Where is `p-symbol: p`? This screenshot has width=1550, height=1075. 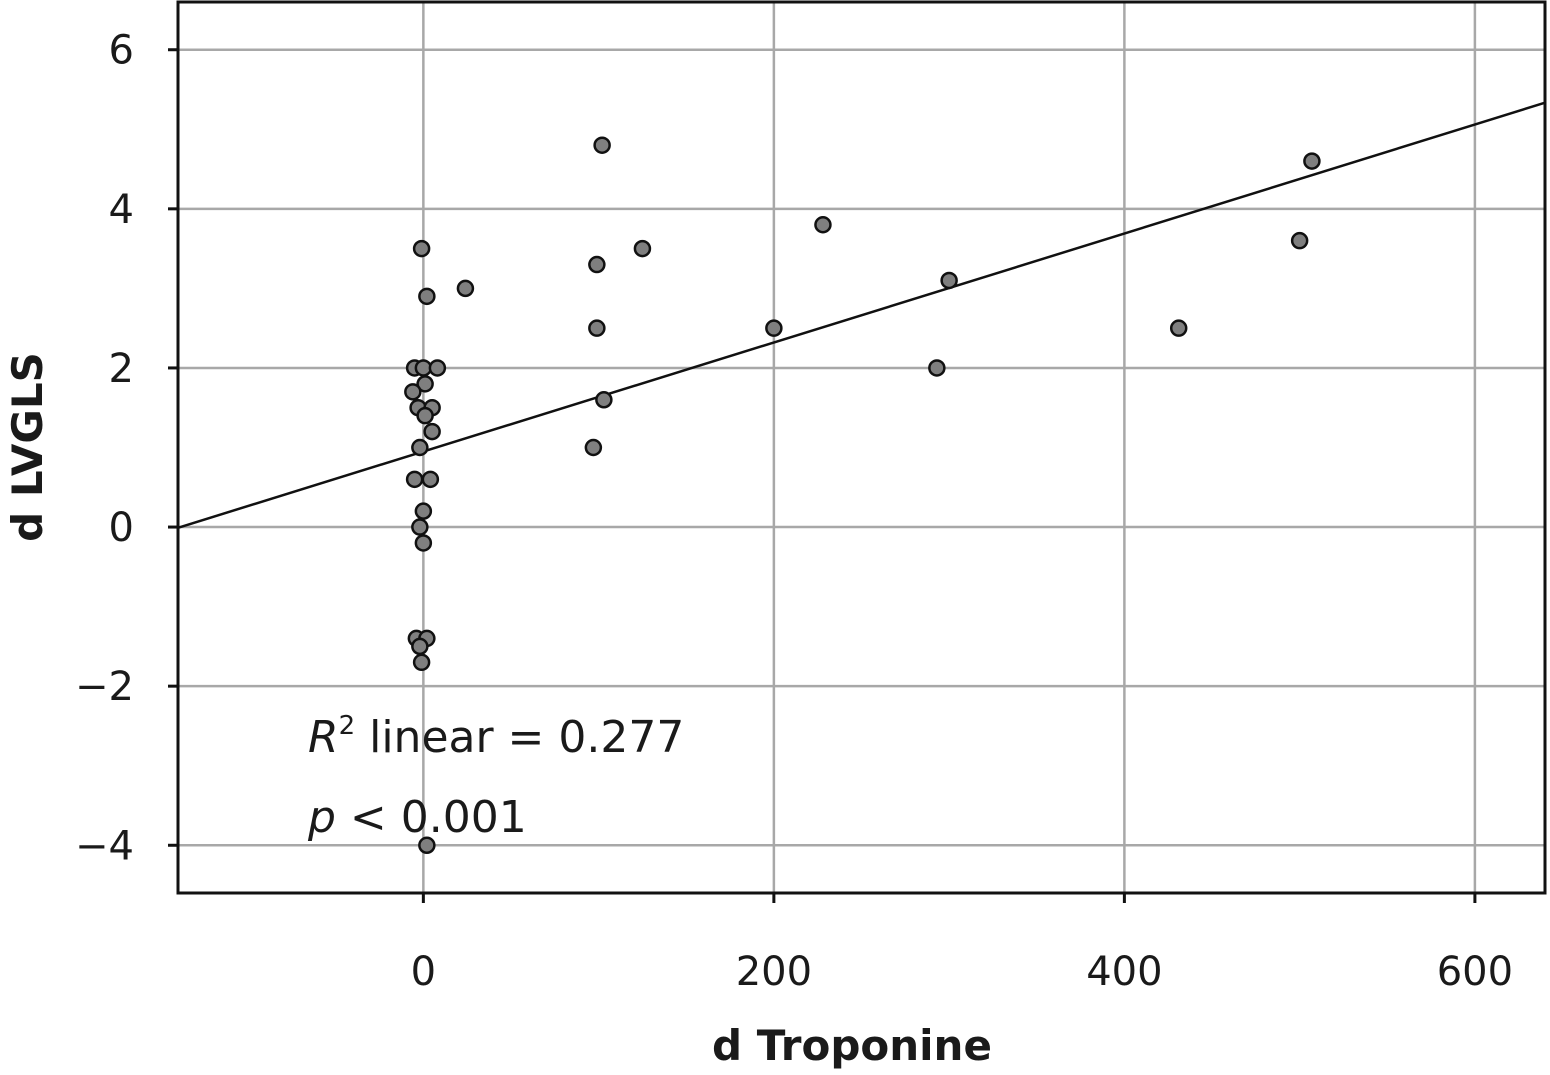
p-symbol: p is located at coordinates (321, 817).